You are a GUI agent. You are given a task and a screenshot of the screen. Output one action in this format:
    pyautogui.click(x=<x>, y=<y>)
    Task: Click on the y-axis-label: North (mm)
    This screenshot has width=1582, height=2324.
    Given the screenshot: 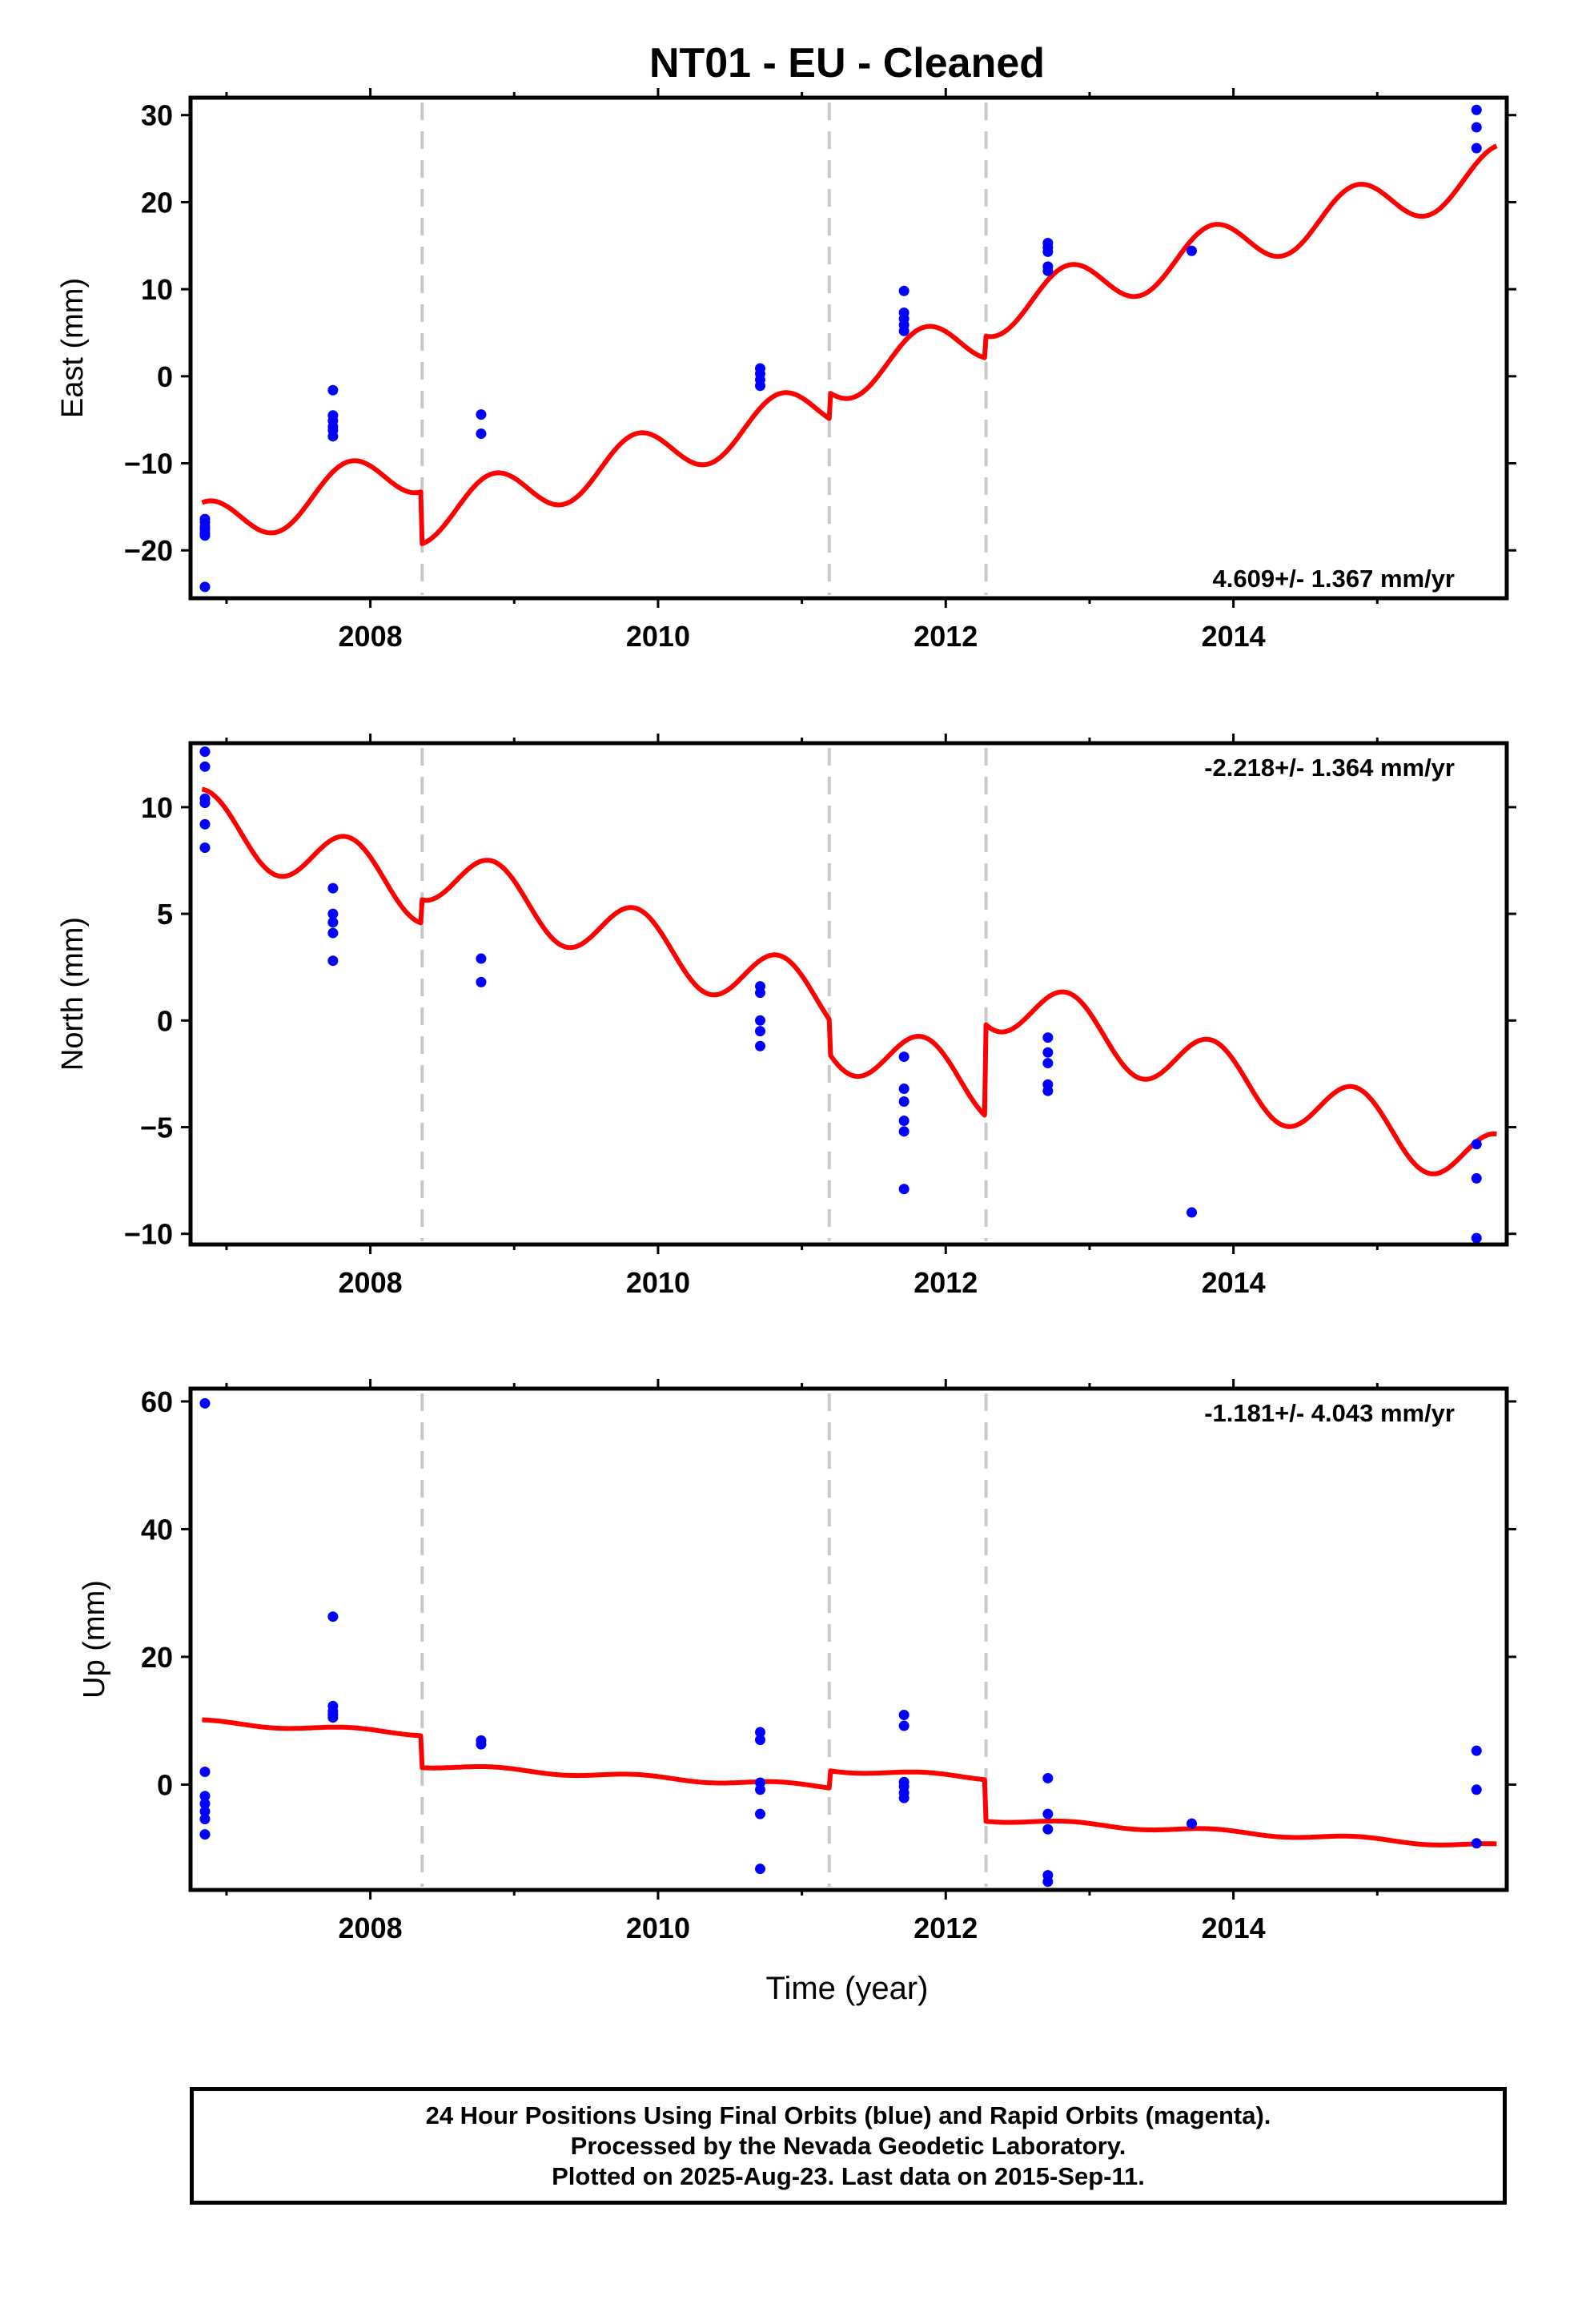 What is the action you would take?
    pyautogui.click(x=73, y=994)
    